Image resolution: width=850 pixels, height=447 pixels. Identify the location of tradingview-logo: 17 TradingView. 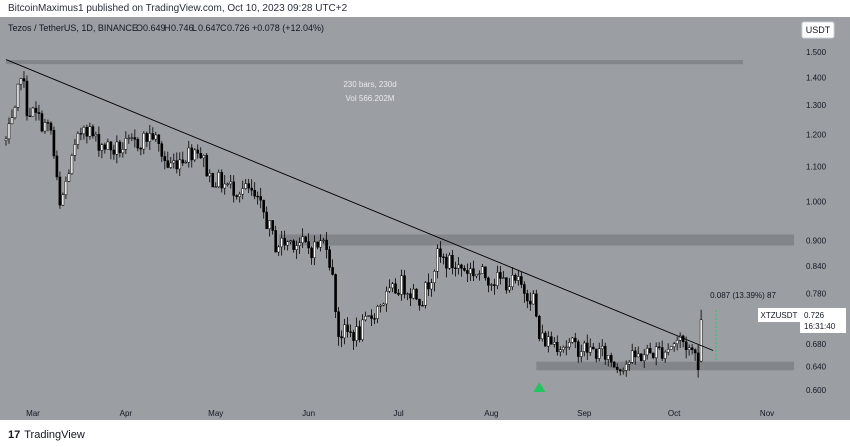
(46, 435).